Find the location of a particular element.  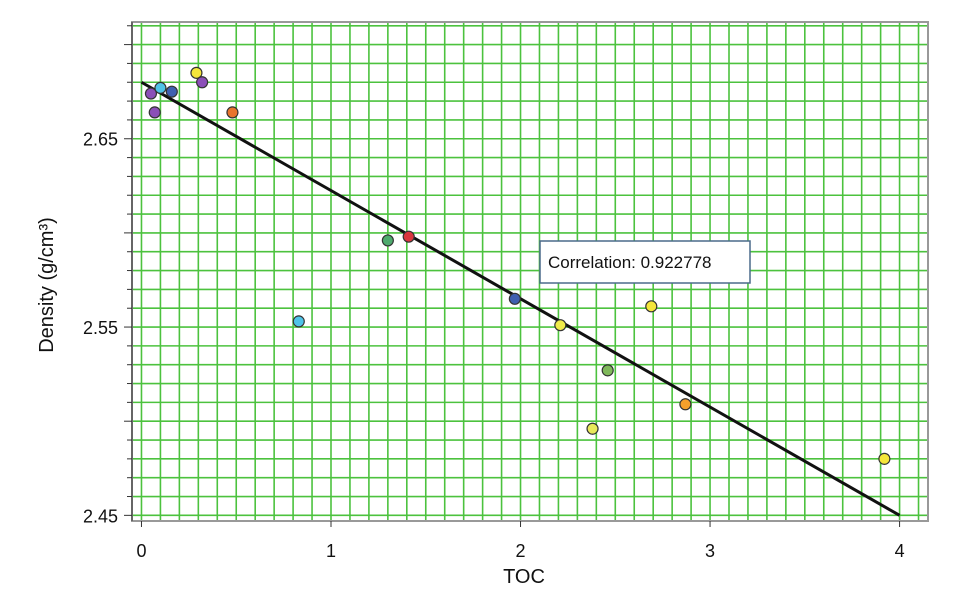

y-ticks: 2.45 2.55 2.65 is located at coordinates (107, 275).